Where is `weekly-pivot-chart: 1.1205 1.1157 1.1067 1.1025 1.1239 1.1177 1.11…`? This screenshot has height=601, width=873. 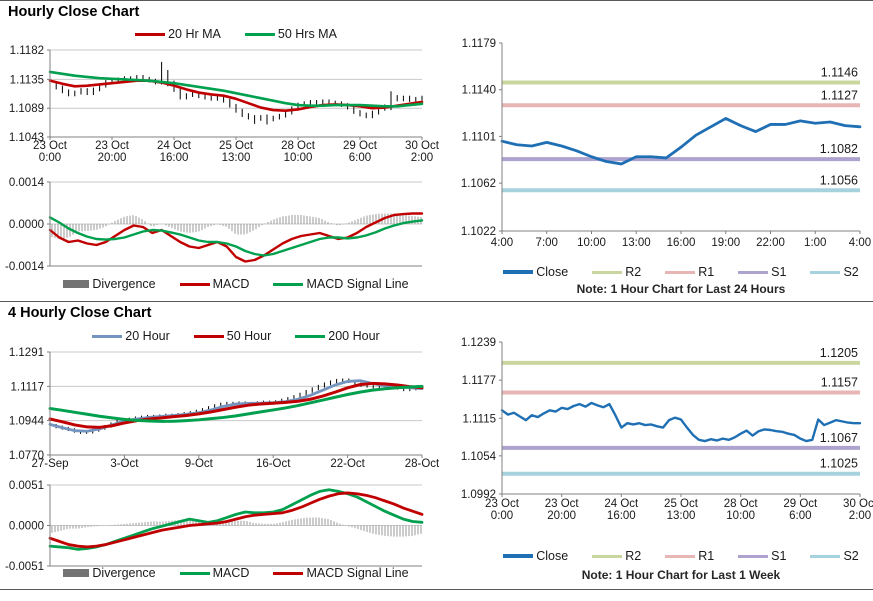
weekly-pivot-chart: 1.1205 1.1157 1.1067 1.1025 1.1239 1.1177 1.11… is located at coordinates (667, 429).